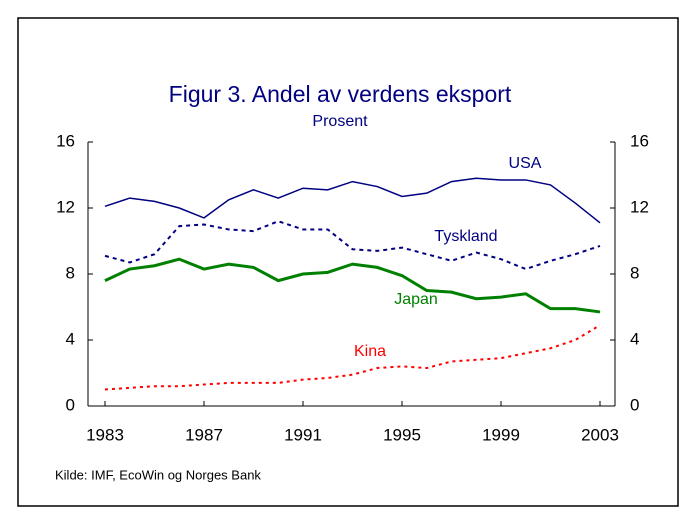 The height and width of the screenshot is (508, 680). Describe the element at coordinates (600, 434) in the screenshot. I see `x-tick-label: 2003` at that location.